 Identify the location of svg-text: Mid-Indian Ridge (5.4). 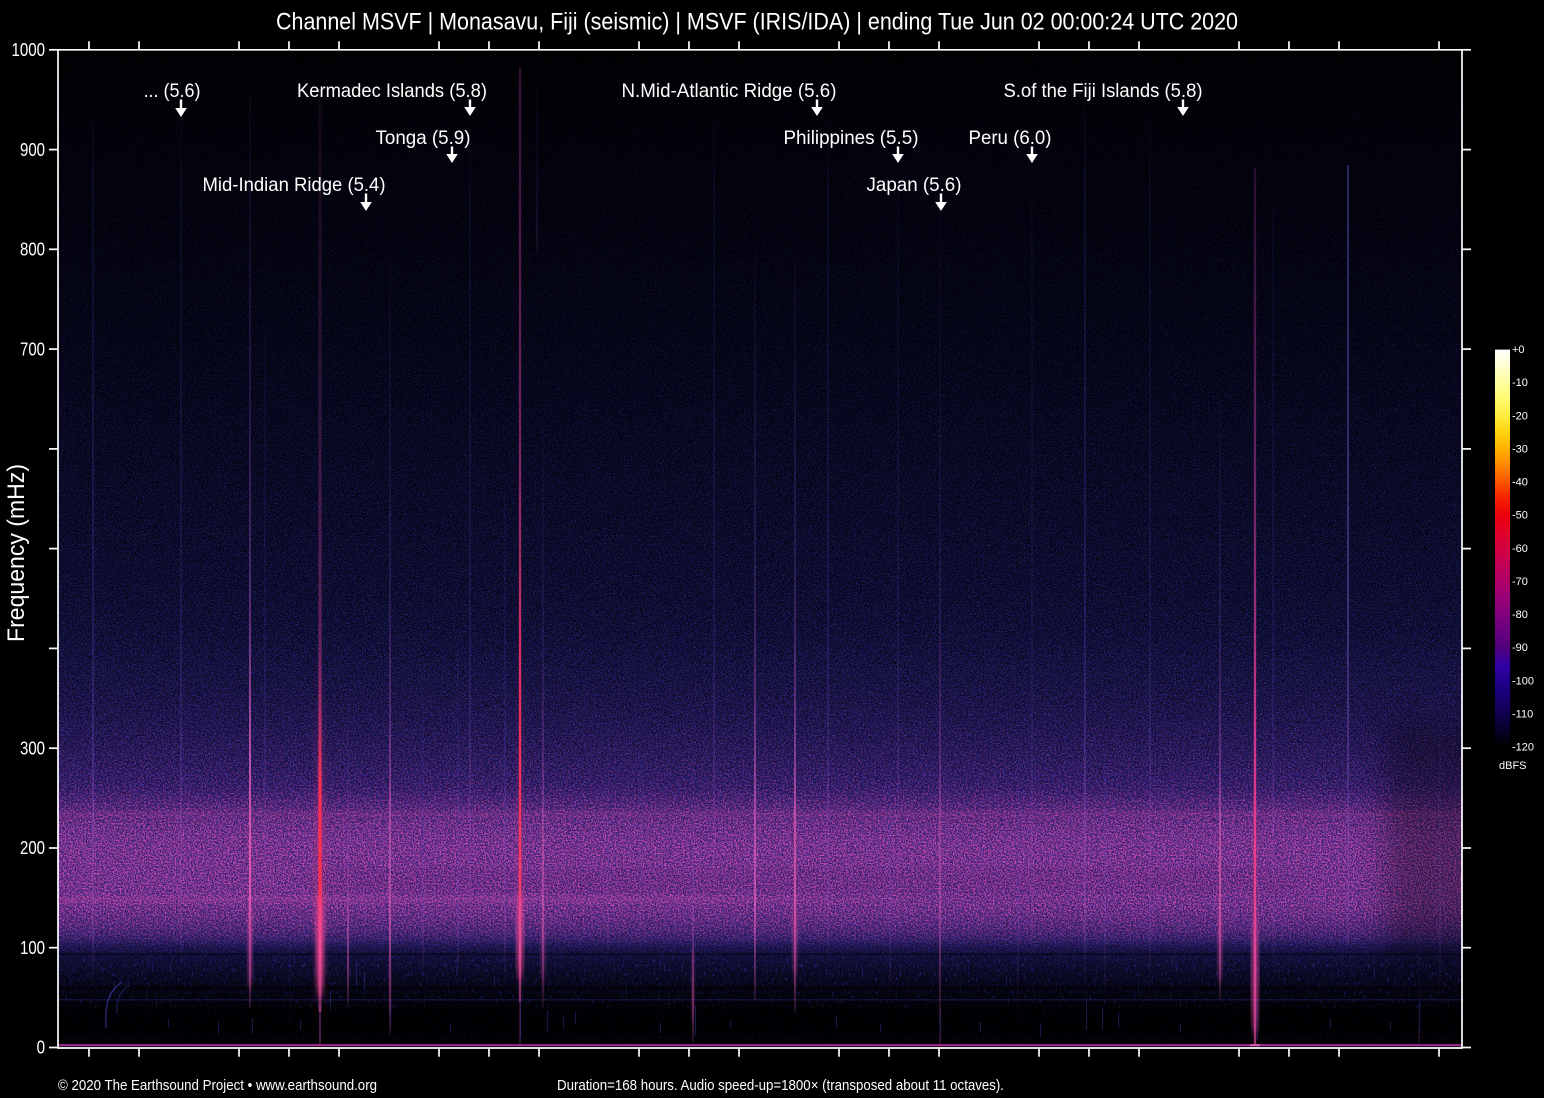
(294, 185).